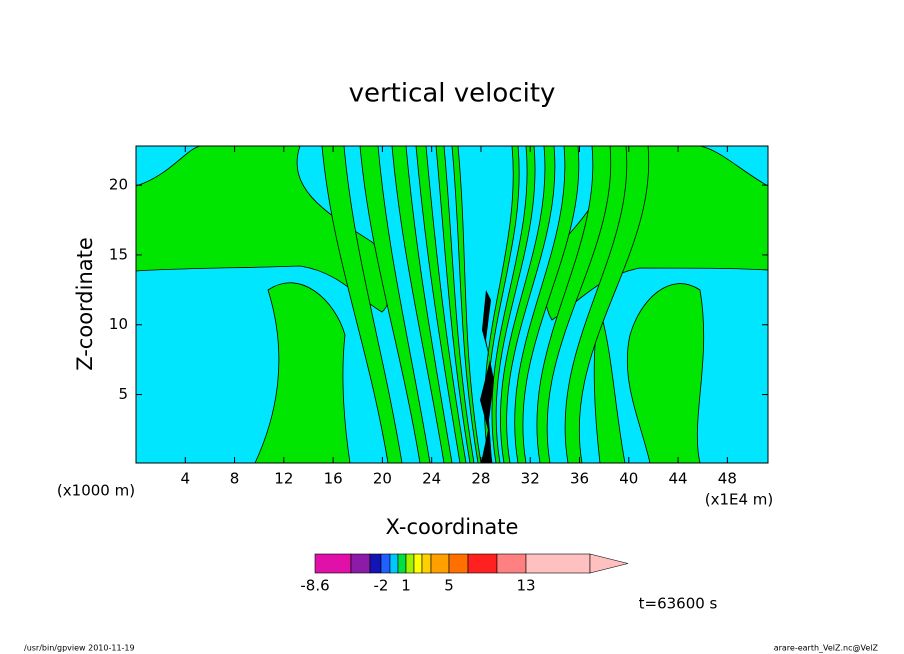  Describe the element at coordinates (186, 479) in the screenshot. I see `x-tick-label: 4` at that location.